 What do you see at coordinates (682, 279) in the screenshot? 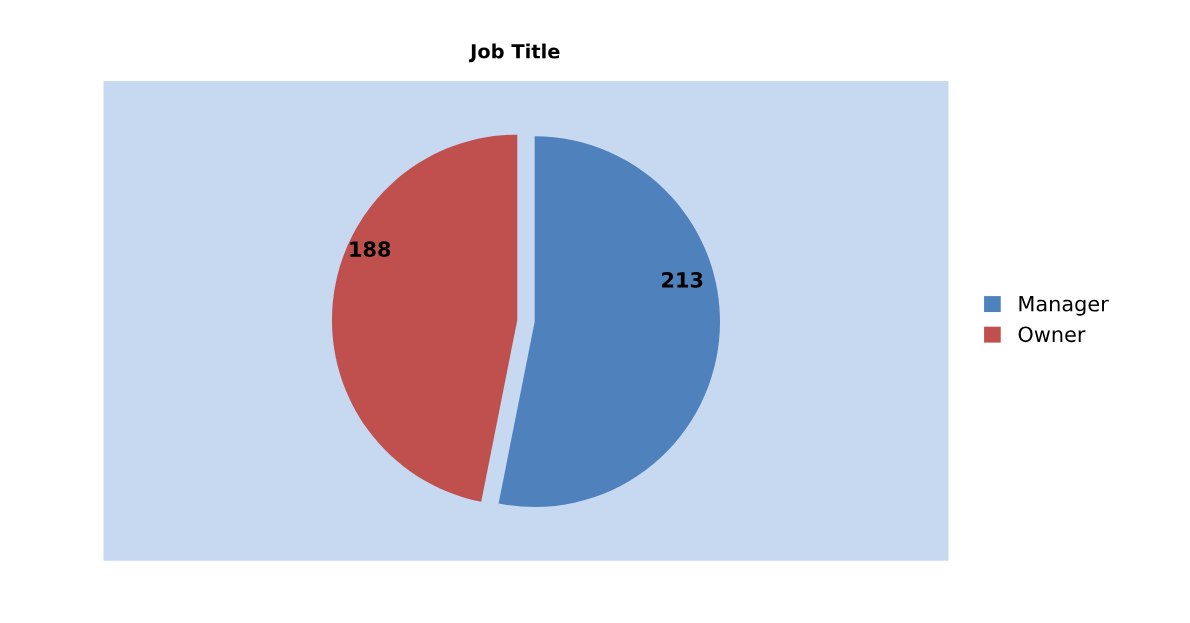
I see `data-label: 213` at bounding box center [682, 279].